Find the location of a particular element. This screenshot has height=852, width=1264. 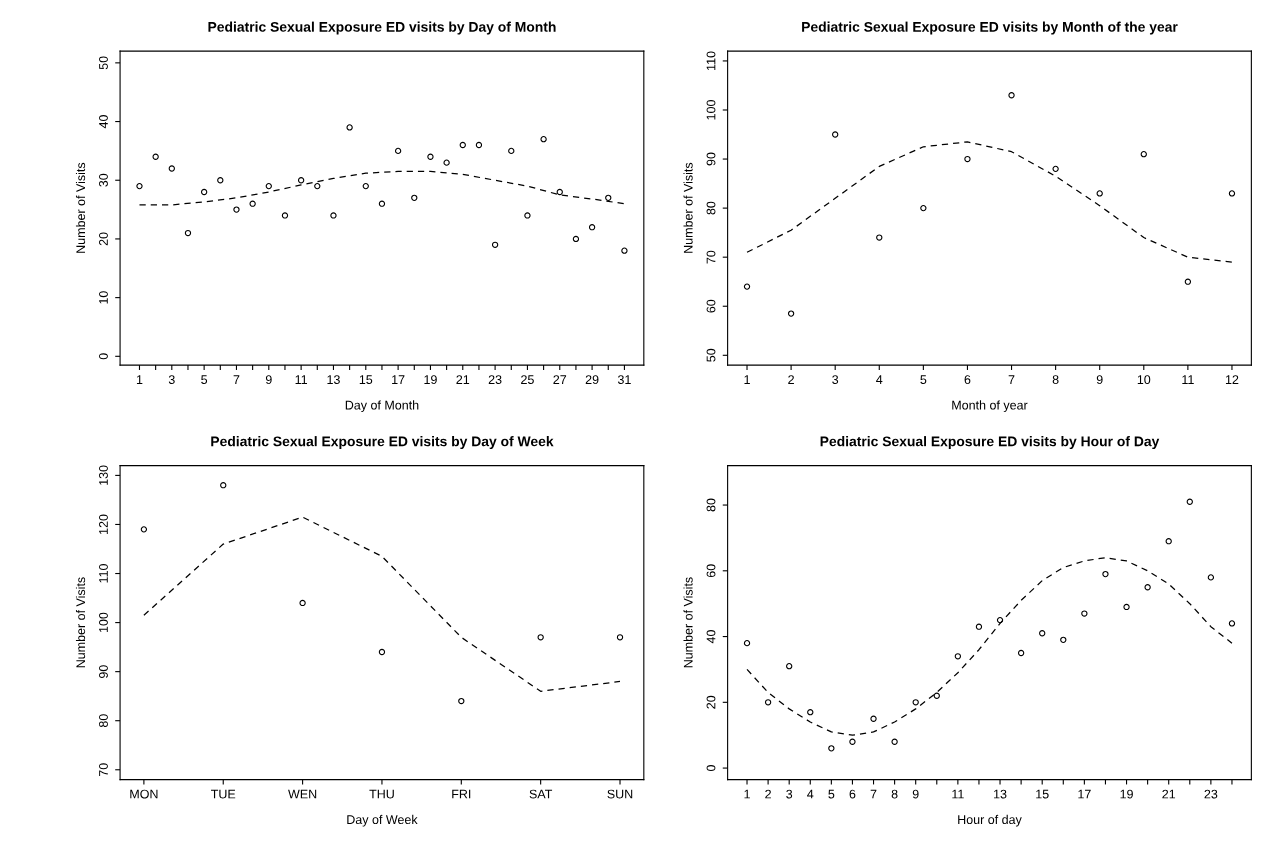

x-tick-label: 31 is located at coordinates (624, 380).